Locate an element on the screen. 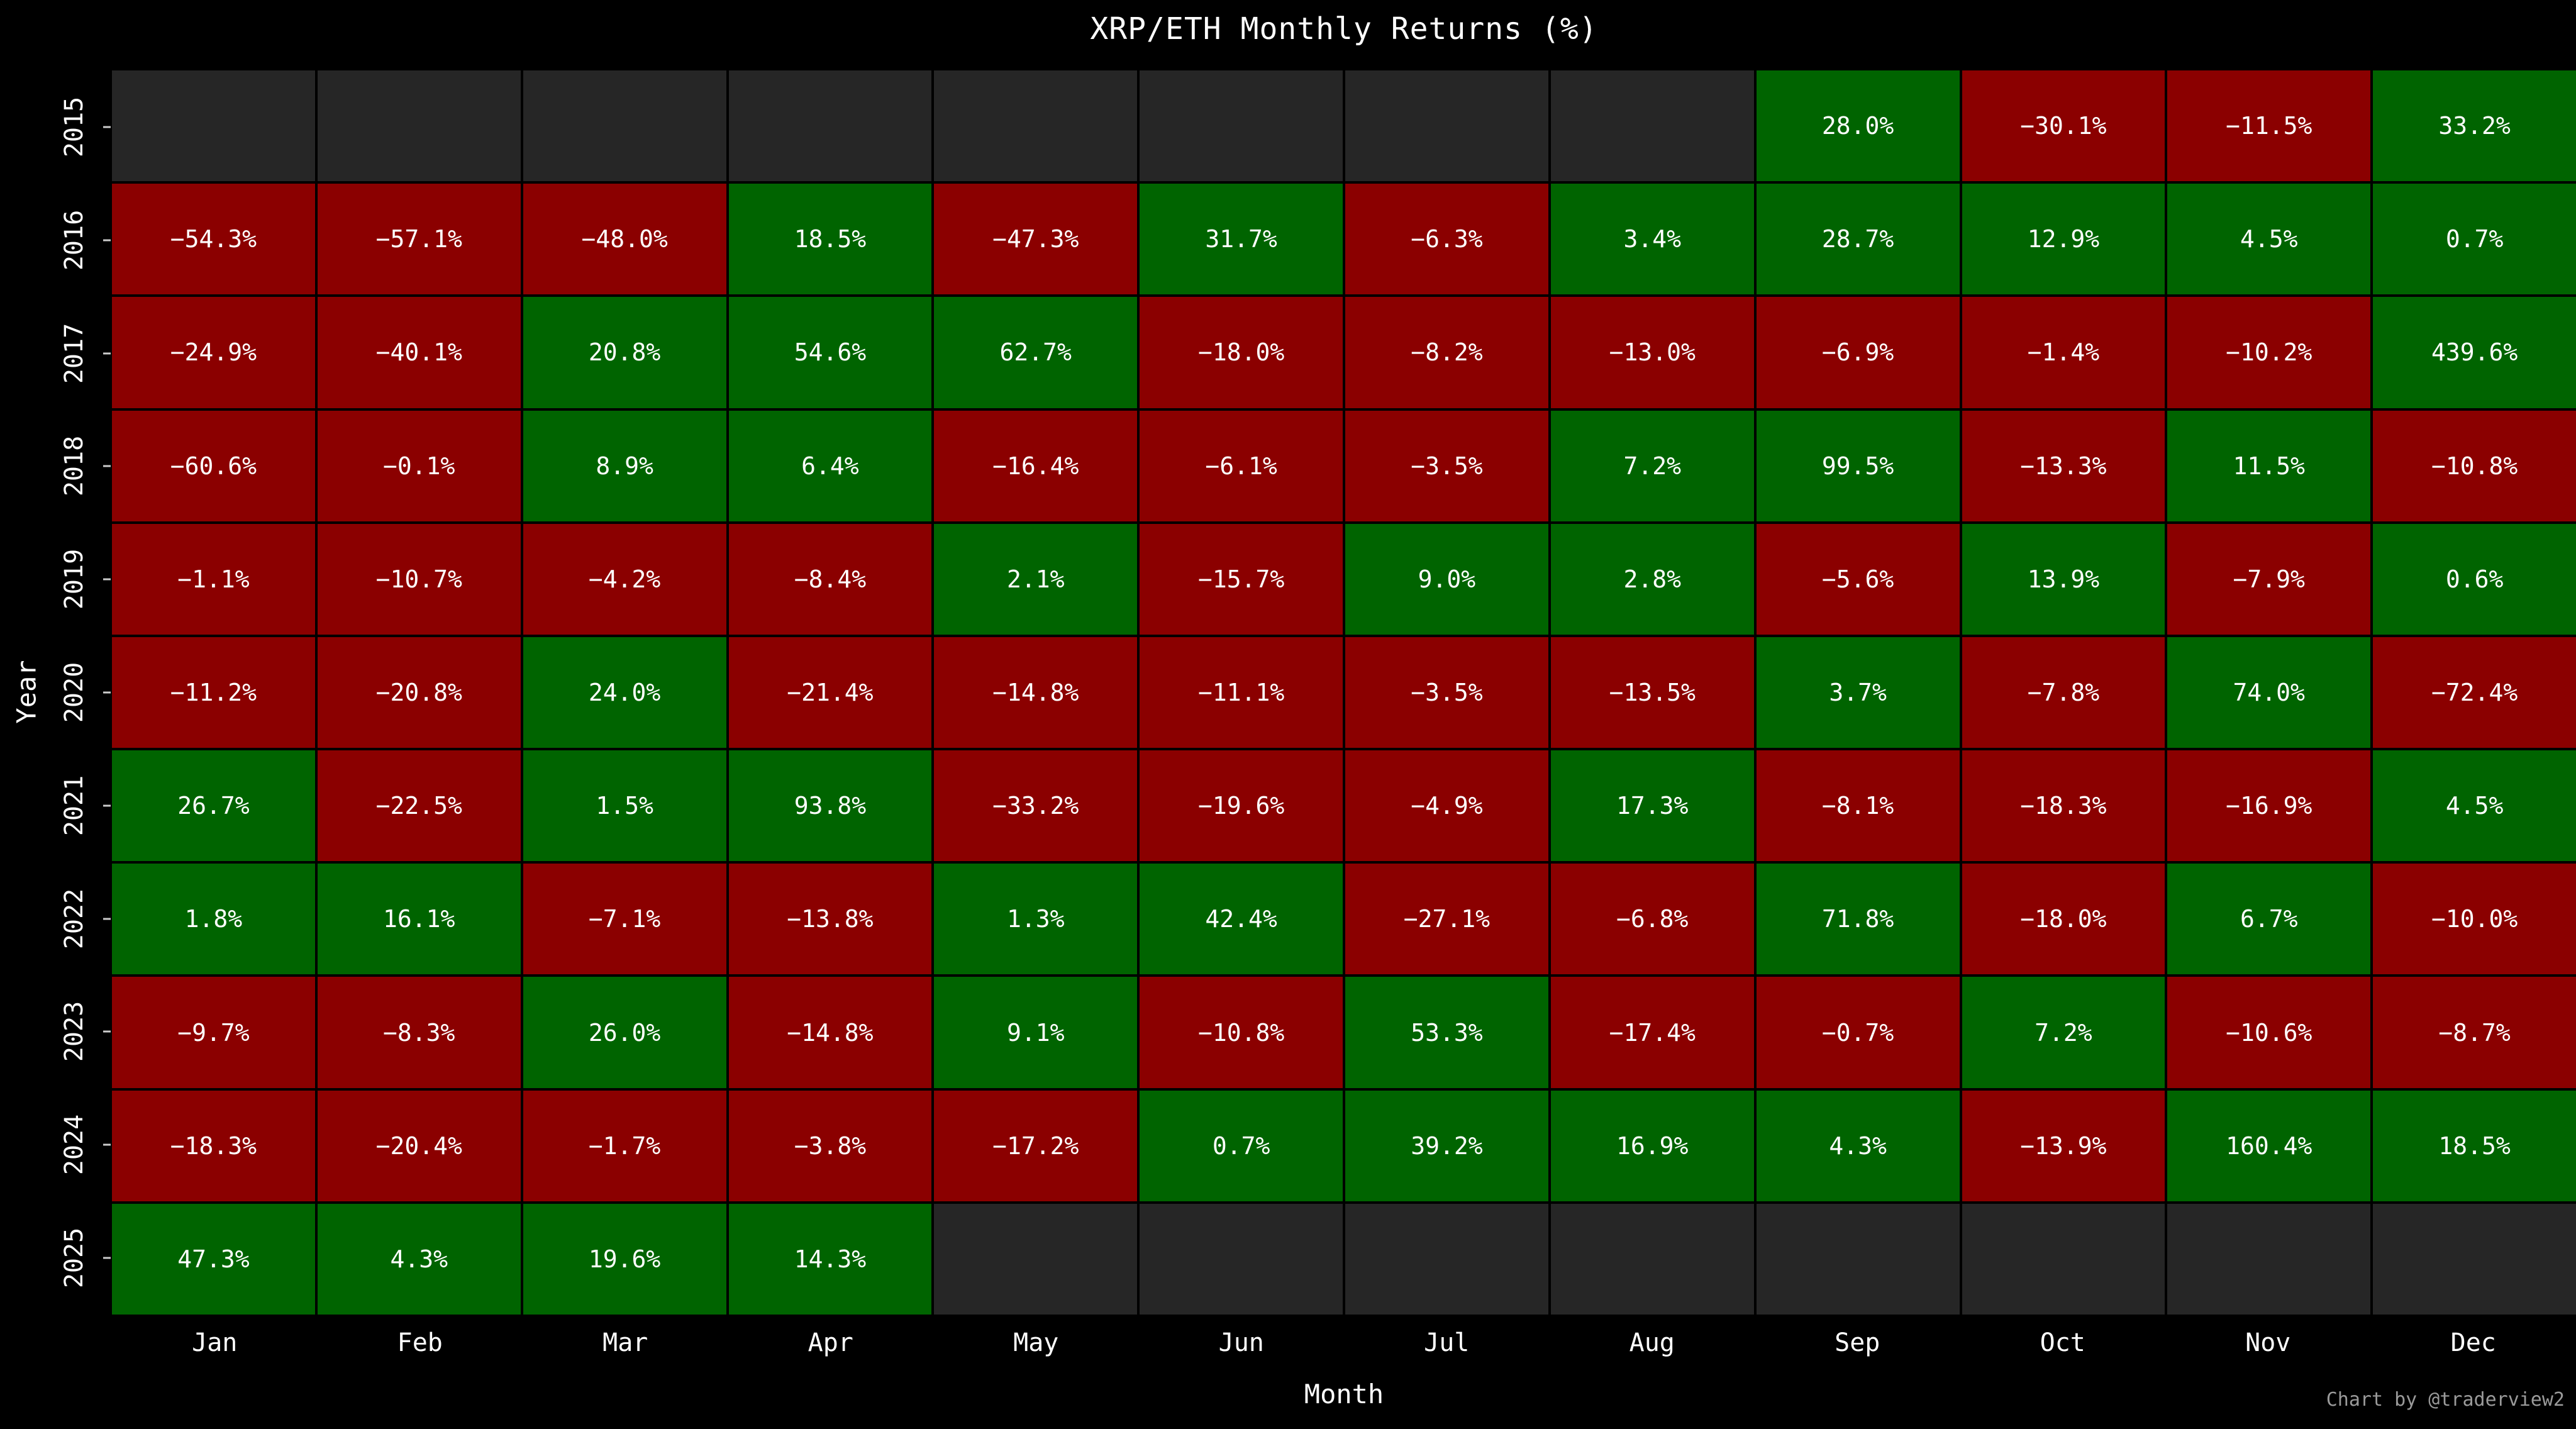 The height and width of the screenshot is (1429, 2576). y-tick-label: 2016 is located at coordinates (74, 239).